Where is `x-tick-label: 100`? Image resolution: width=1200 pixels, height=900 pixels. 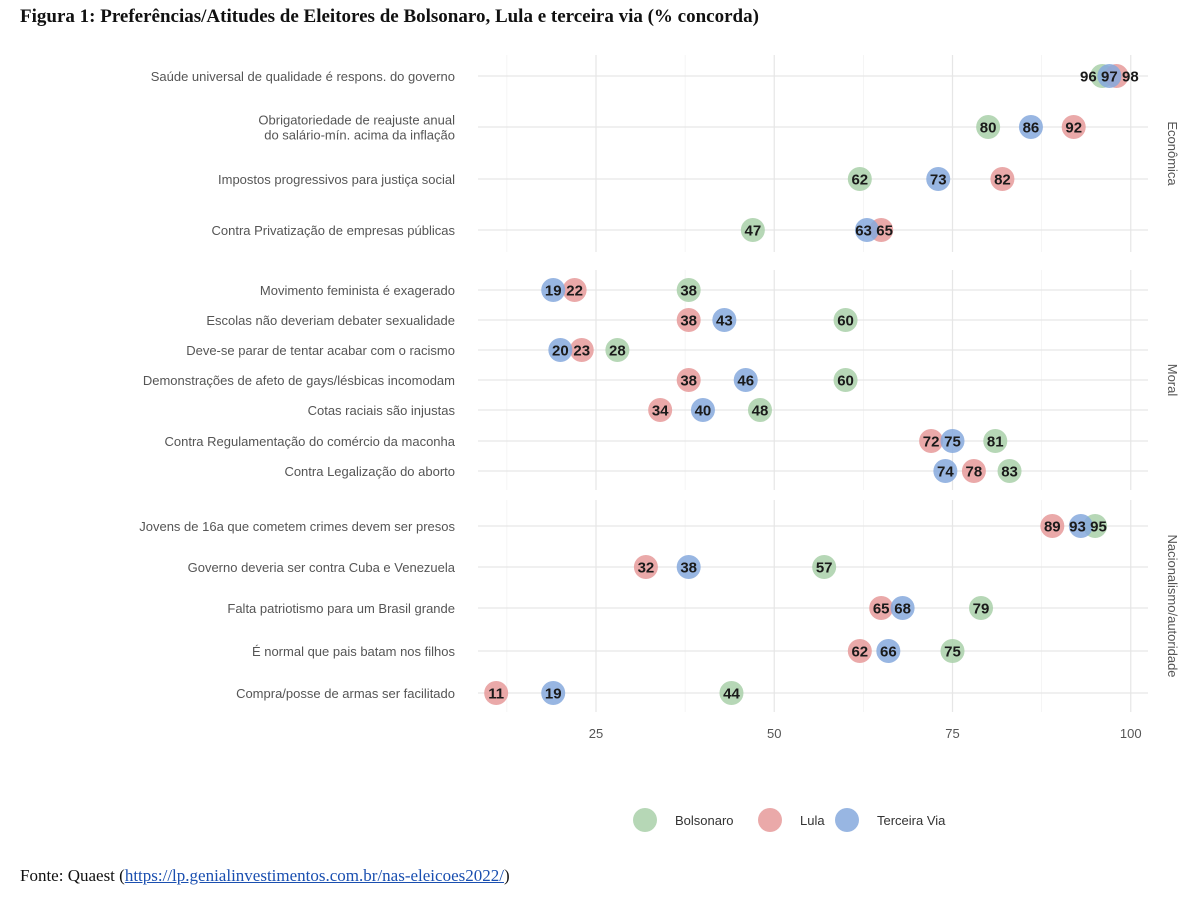
x-tick-label: 100 is located at coordinates (1131, 733).